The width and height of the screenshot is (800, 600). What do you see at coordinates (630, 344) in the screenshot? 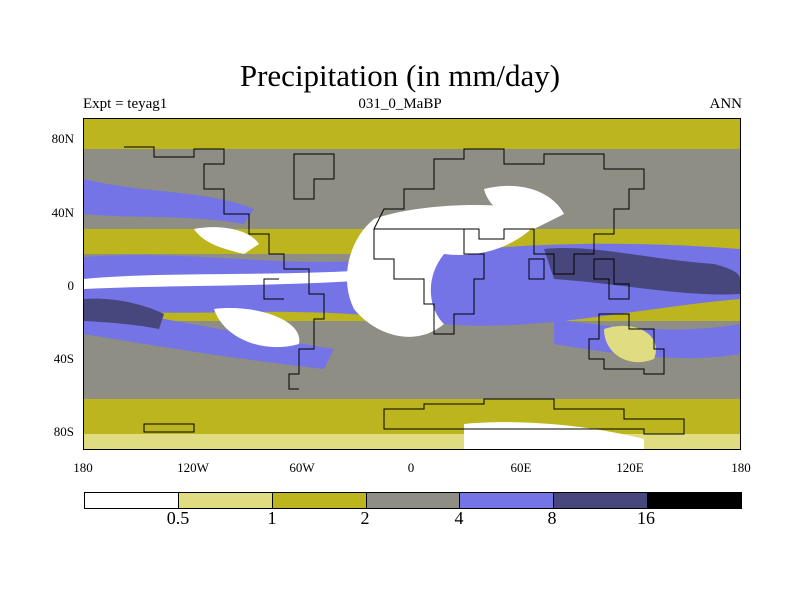
I see `fill-australia` at bounding box center [630, 344].